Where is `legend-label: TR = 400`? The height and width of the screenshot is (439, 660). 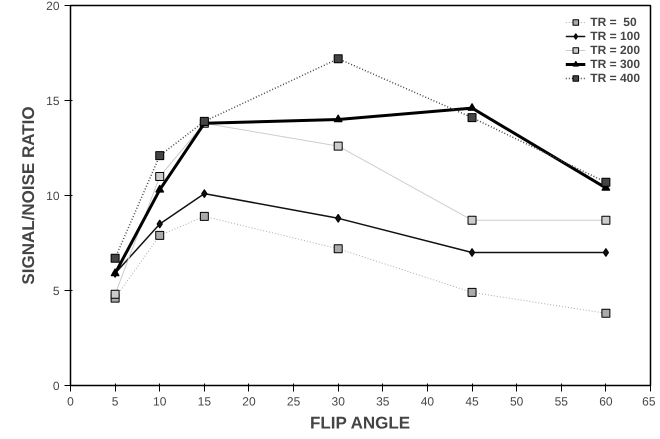 legend-label: TR = 400 is located at coordinates (615, 78).